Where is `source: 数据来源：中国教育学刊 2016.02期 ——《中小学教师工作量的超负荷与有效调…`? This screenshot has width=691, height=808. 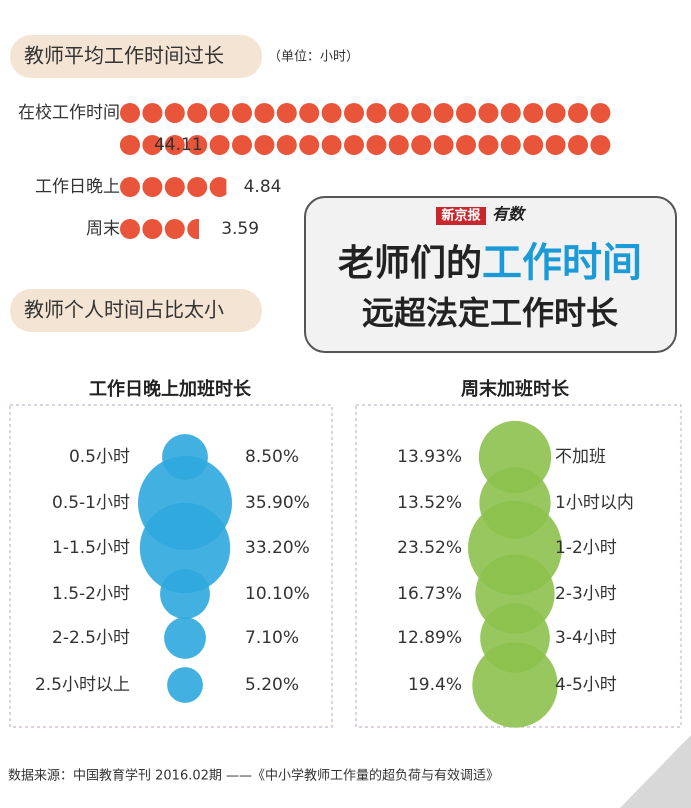 source: 数据来源：中国教育学刊 2016.02期 ——《中小学教师工作量的超负荷与有效调… is located at coordinates (253, 776).